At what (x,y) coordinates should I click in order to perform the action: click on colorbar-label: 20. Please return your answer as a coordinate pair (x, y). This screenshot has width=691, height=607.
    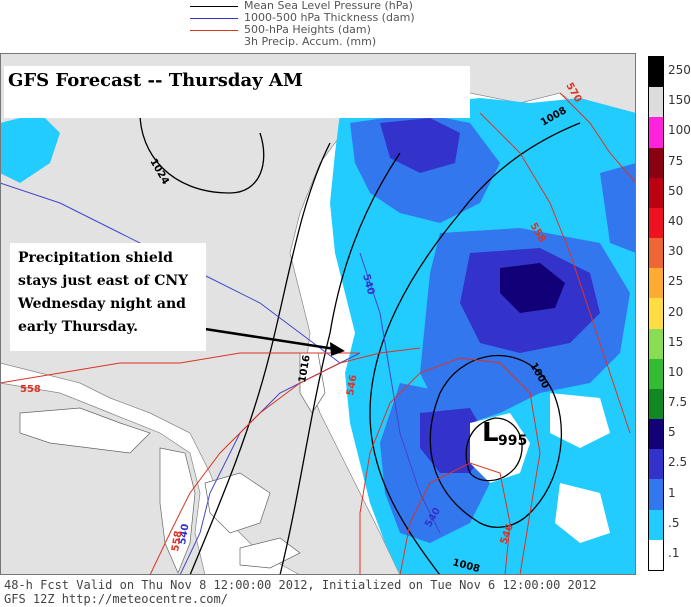
    Looking at the image, I should click on (676, 311).